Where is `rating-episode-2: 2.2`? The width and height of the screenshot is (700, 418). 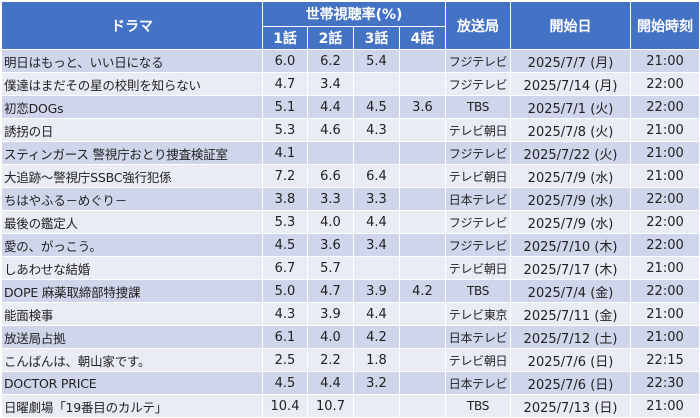 rating-episode-2: 2.2 is located at coordinates (330, 360).